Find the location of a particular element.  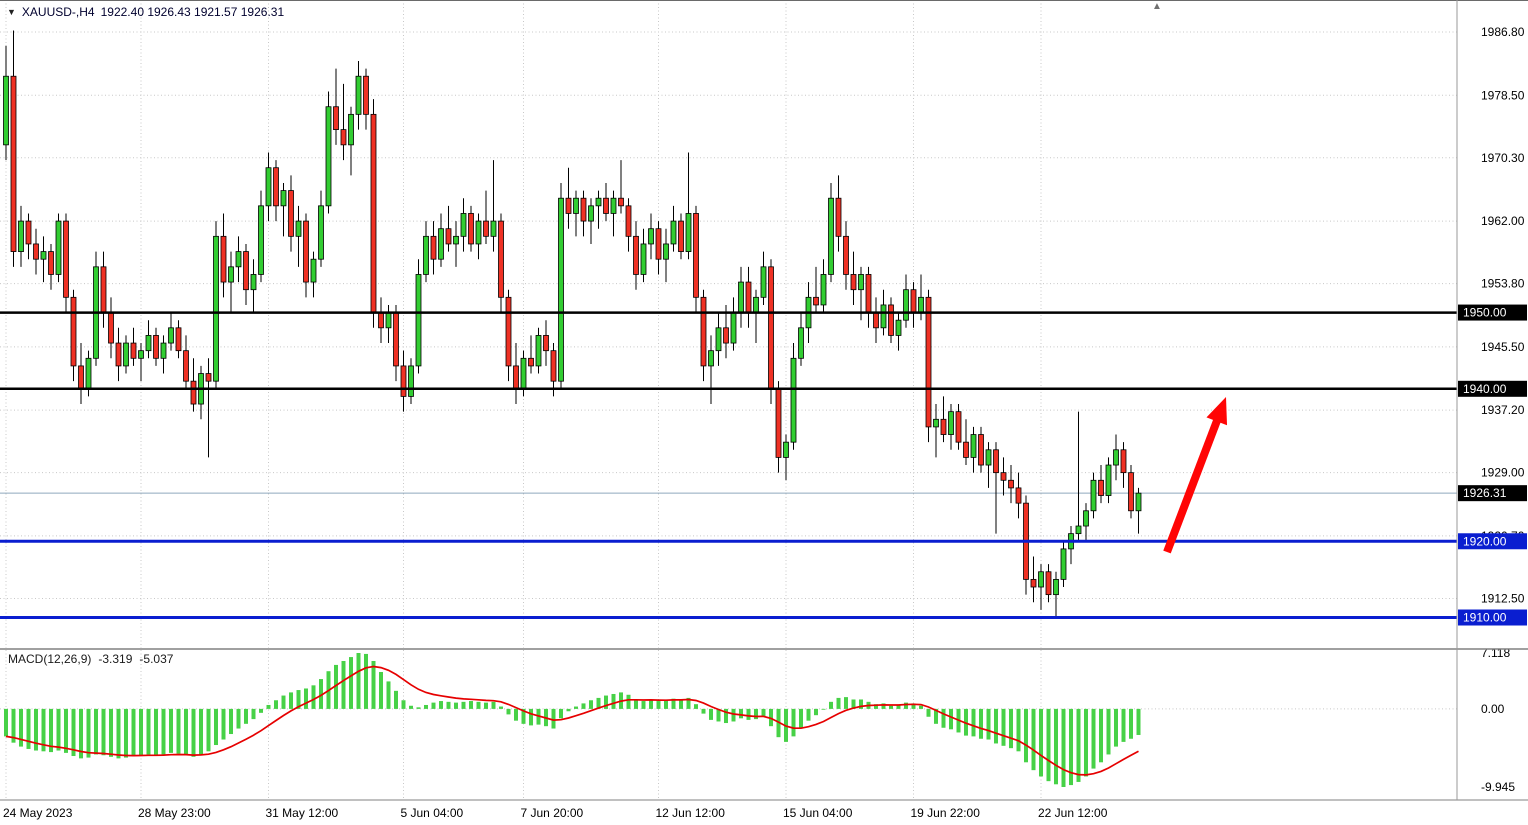

time-axis-label: 19 Jun 22:00 is located at coordinates (946, 813).